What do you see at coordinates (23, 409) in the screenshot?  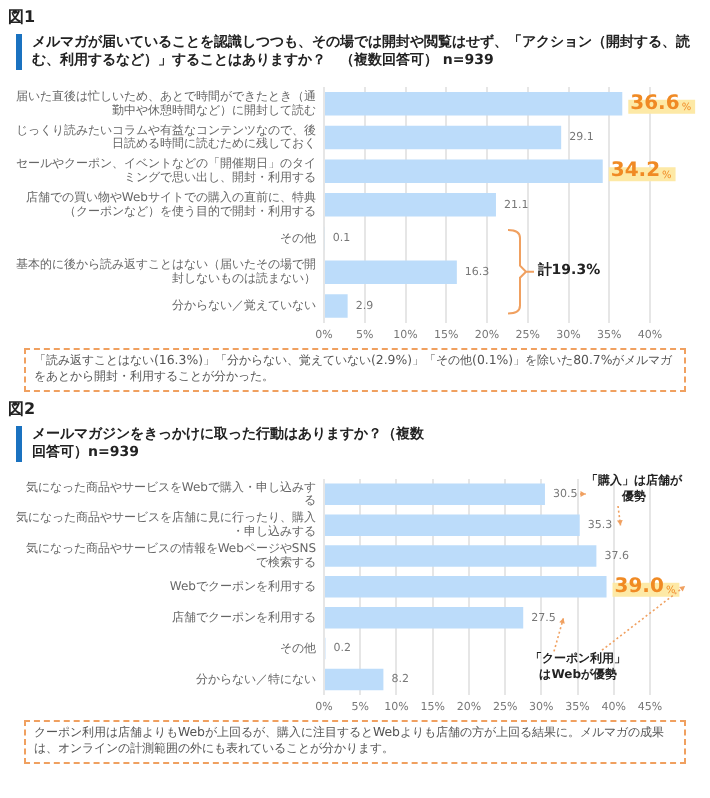 I see `caption: 図2` at bounding box center [23, 409].